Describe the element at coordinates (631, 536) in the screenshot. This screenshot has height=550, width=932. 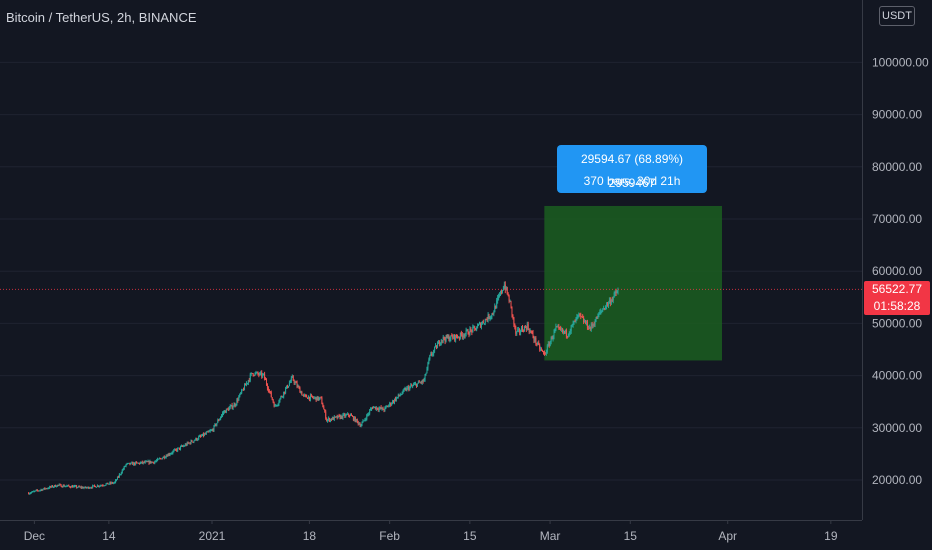
I see `time-tick-label: 15` at that location.